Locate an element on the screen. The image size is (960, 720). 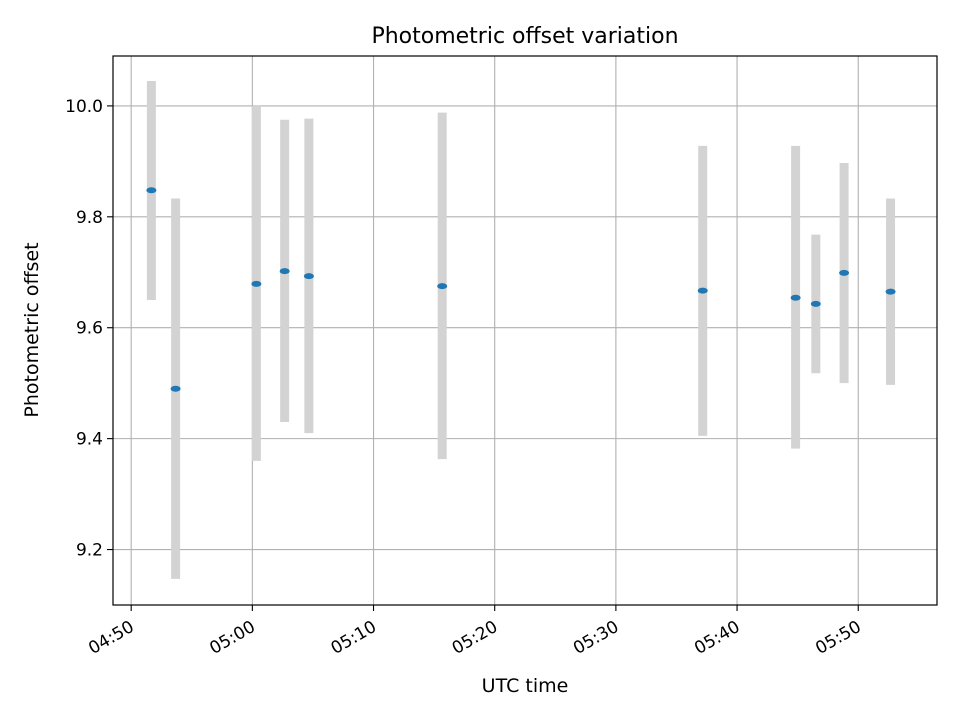
chart-title: Photometric offset variation is located at coordinates (524, 36).